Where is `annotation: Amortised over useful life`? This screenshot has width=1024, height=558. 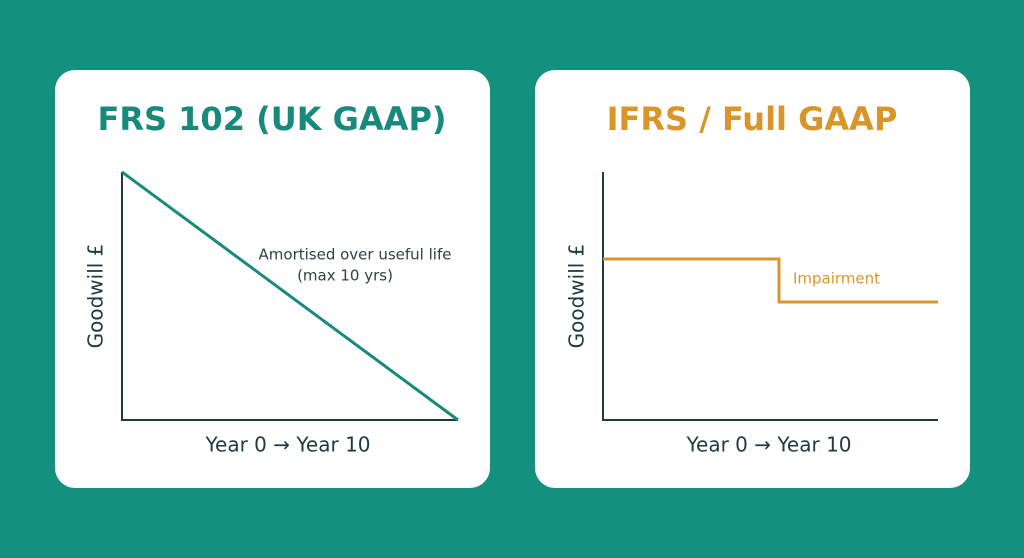 annotation: Amortised over useful life is located at coordinates (355, 255).